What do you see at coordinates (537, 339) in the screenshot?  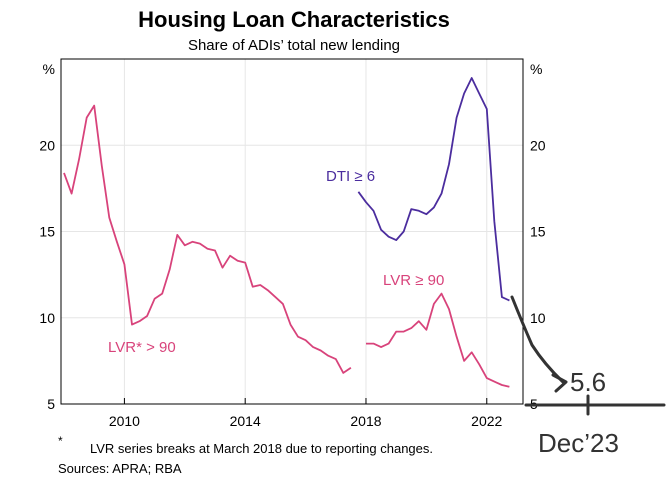 I see `annotation-arrow-line` at bounding box center [537, 339].